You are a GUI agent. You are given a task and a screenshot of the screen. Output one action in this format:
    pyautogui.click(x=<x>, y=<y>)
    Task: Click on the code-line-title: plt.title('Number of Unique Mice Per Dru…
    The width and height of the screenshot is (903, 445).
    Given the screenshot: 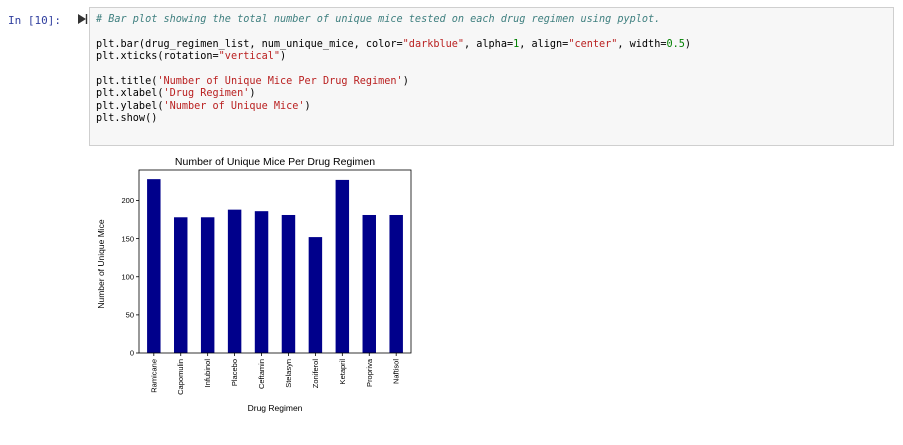 What is the action you would take?
    pyautogui.click(x=252, y=82)
    